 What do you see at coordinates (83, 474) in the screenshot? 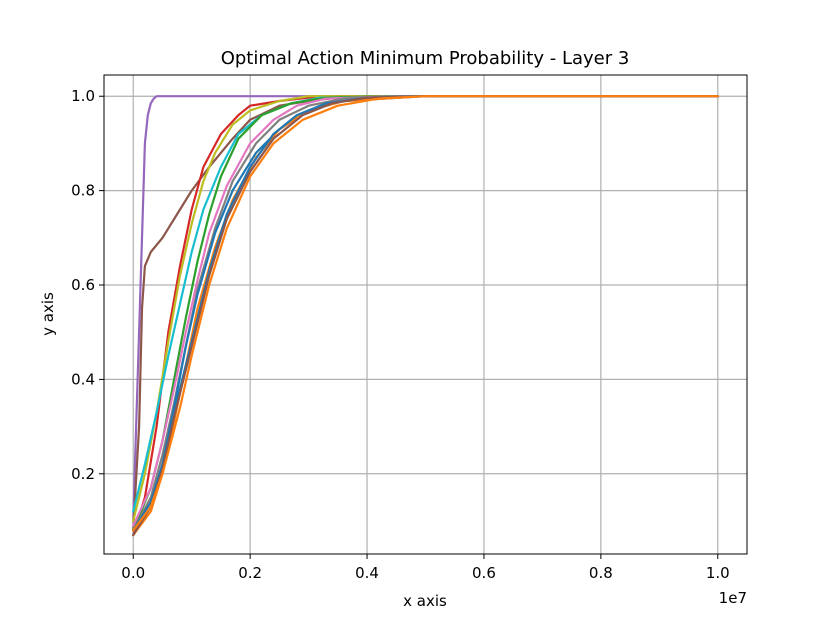
I see `y-tick-label: 0.2` at bounding box center [83, 474].